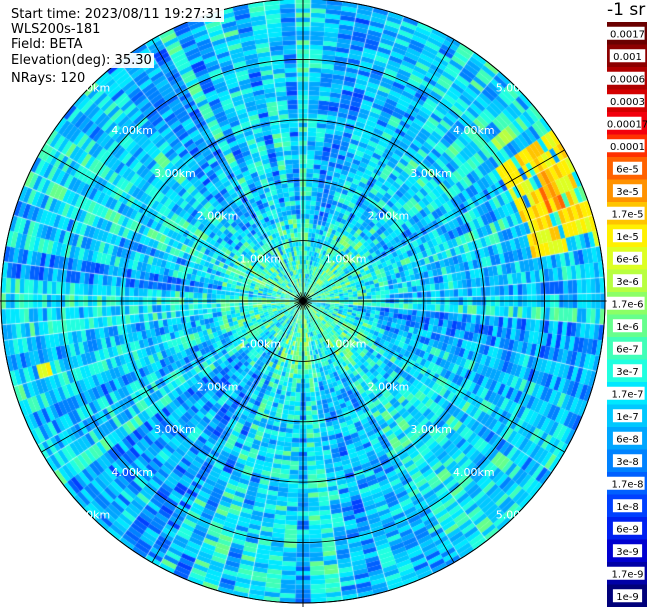 The image size is (647, 607). I want to click on svg-text: 3e-7, so click(627, 372).